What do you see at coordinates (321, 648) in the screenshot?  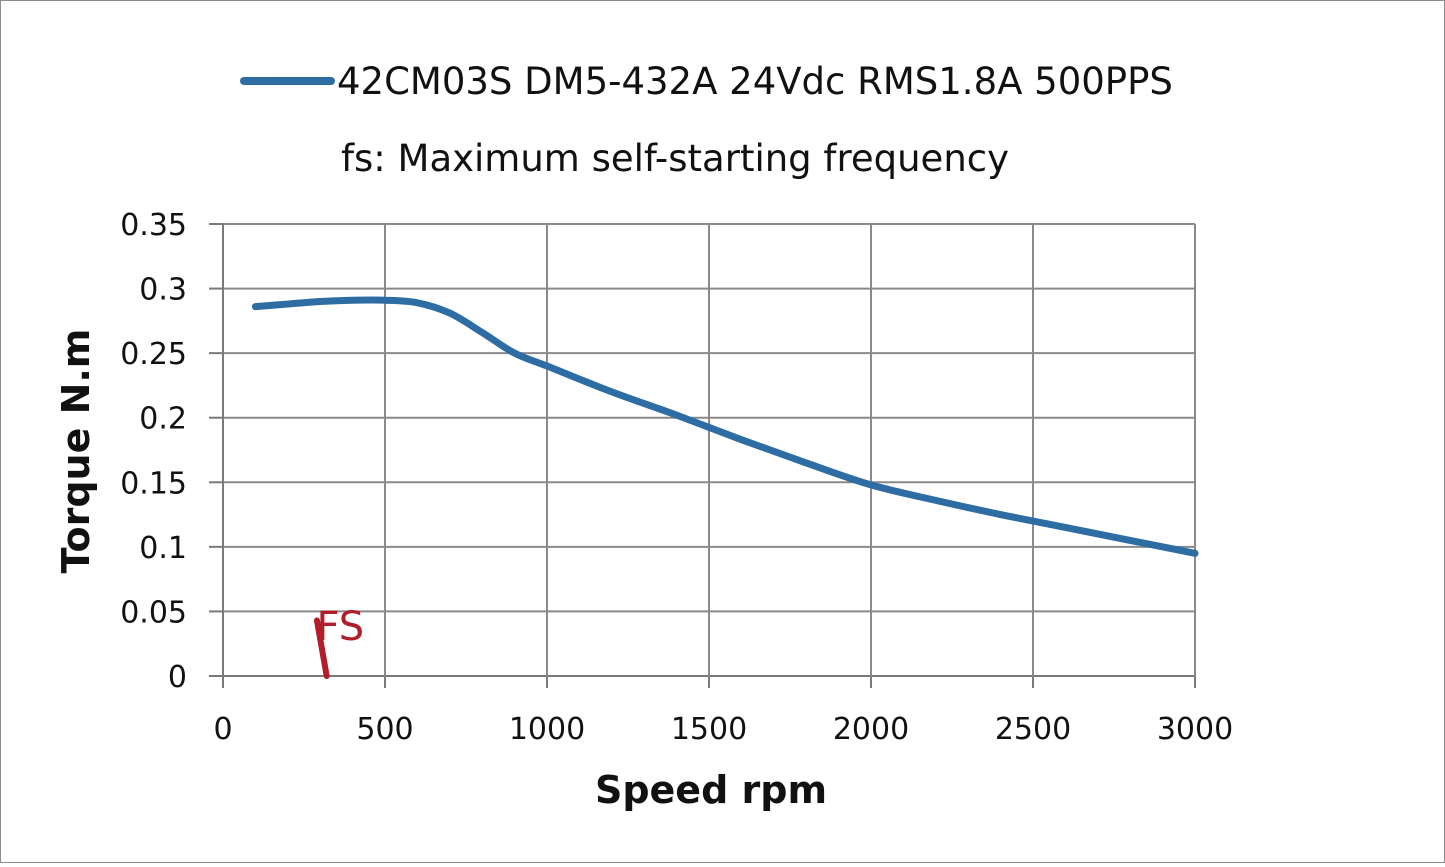 I see `fs-marker` at bounding box center [321, 648].